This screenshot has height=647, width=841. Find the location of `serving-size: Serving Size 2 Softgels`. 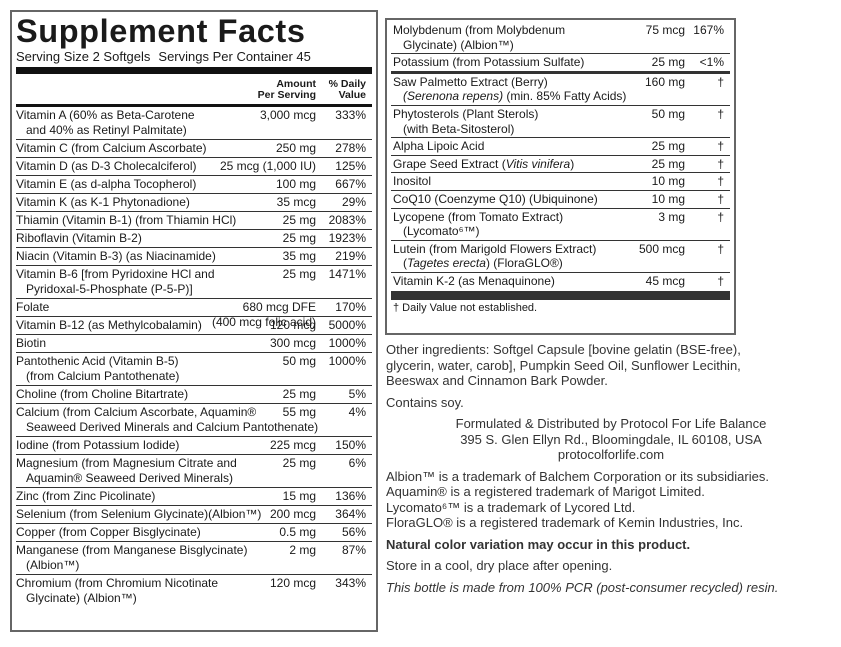

serving-size: Serving Size 2 Softgels is located at coordinates (83, 56).